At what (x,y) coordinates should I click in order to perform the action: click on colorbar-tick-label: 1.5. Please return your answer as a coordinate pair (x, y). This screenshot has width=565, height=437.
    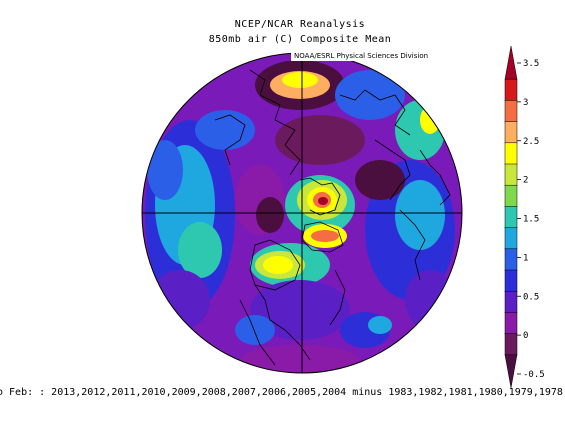
    Looking at the image, I should click on (531, 220).